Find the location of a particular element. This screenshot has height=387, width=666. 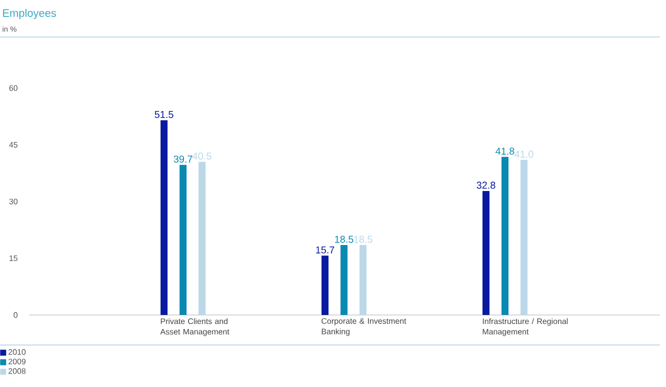

data-label: 40.5 is located at coordinates (202, 156).